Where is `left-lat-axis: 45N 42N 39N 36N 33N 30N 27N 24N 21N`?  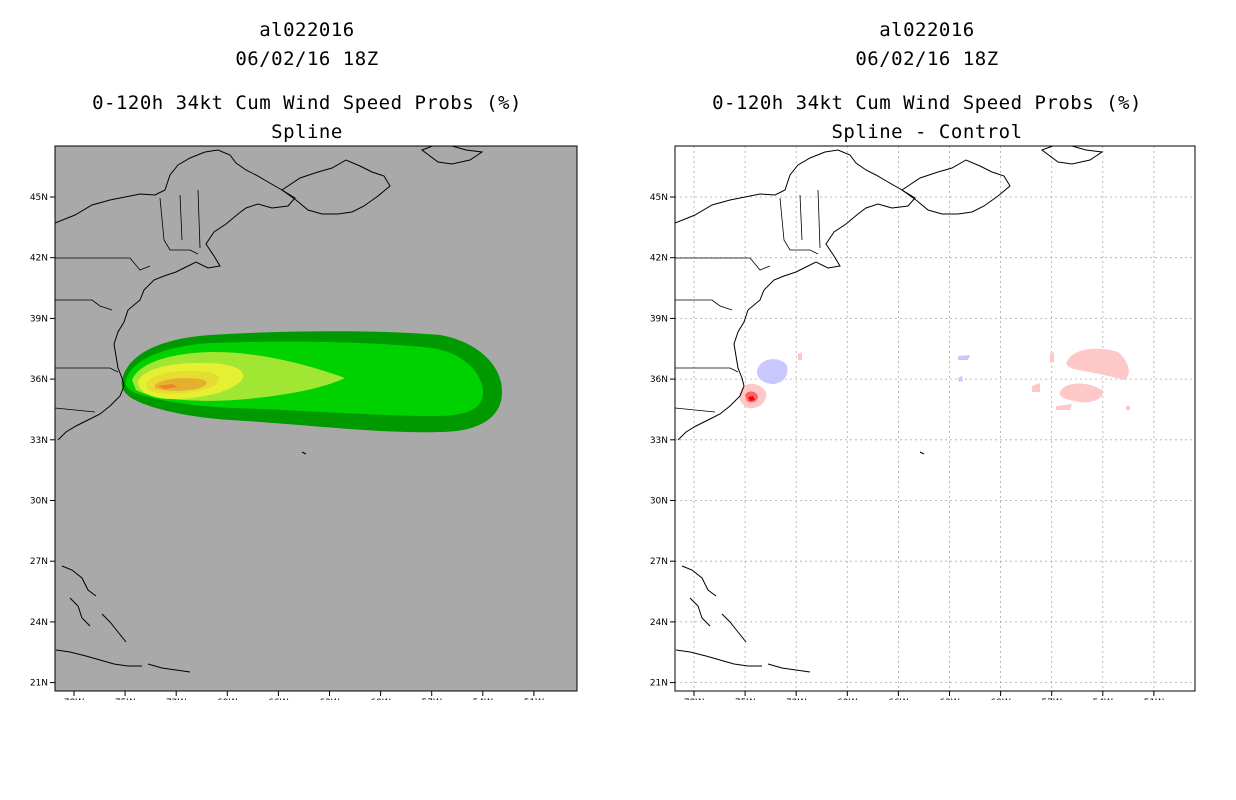 left-lat-axis: 45N 42N 39N 36N 33N 30N 27N 24N 21N is located at coordinates (42, 441).